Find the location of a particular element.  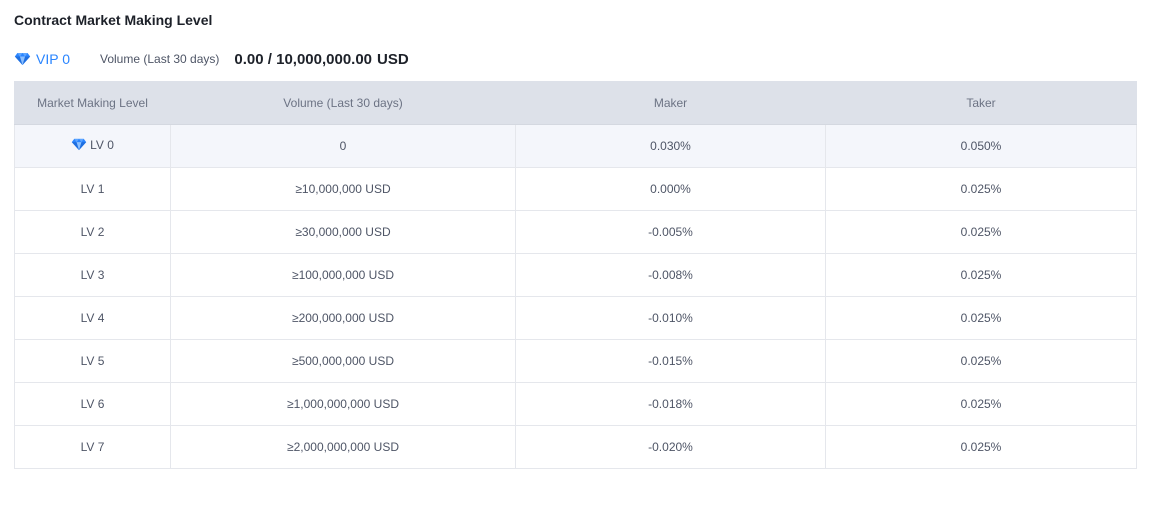

vip-badge: VIP 0 is located at coordinates (42, 59).